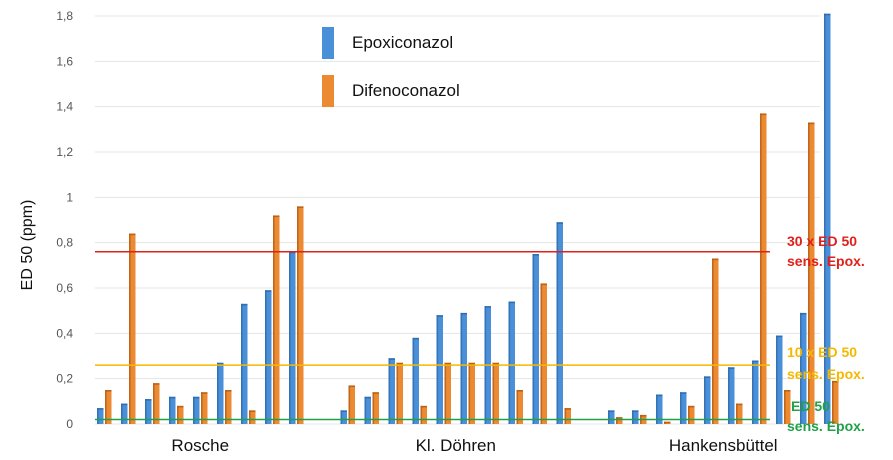 This screenshot has height=460, width=893. Describe the element at coordinates (723, 445) in the screenshot. I see `category-label: Hankensbüttel` at that location.